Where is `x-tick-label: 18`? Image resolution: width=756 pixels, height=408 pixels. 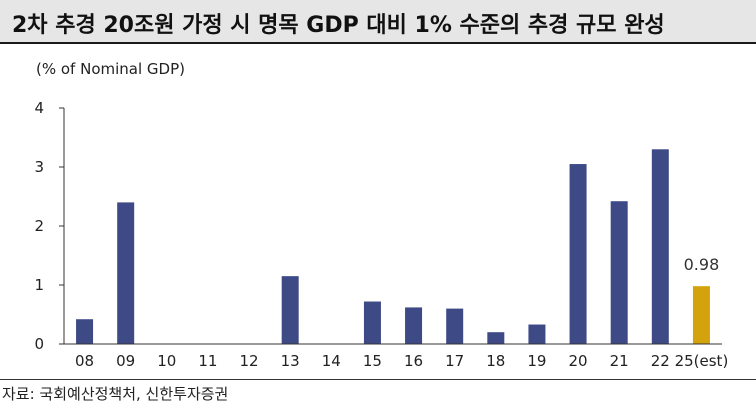
x-tick-label: 18 is located at coordinates (495, 361).